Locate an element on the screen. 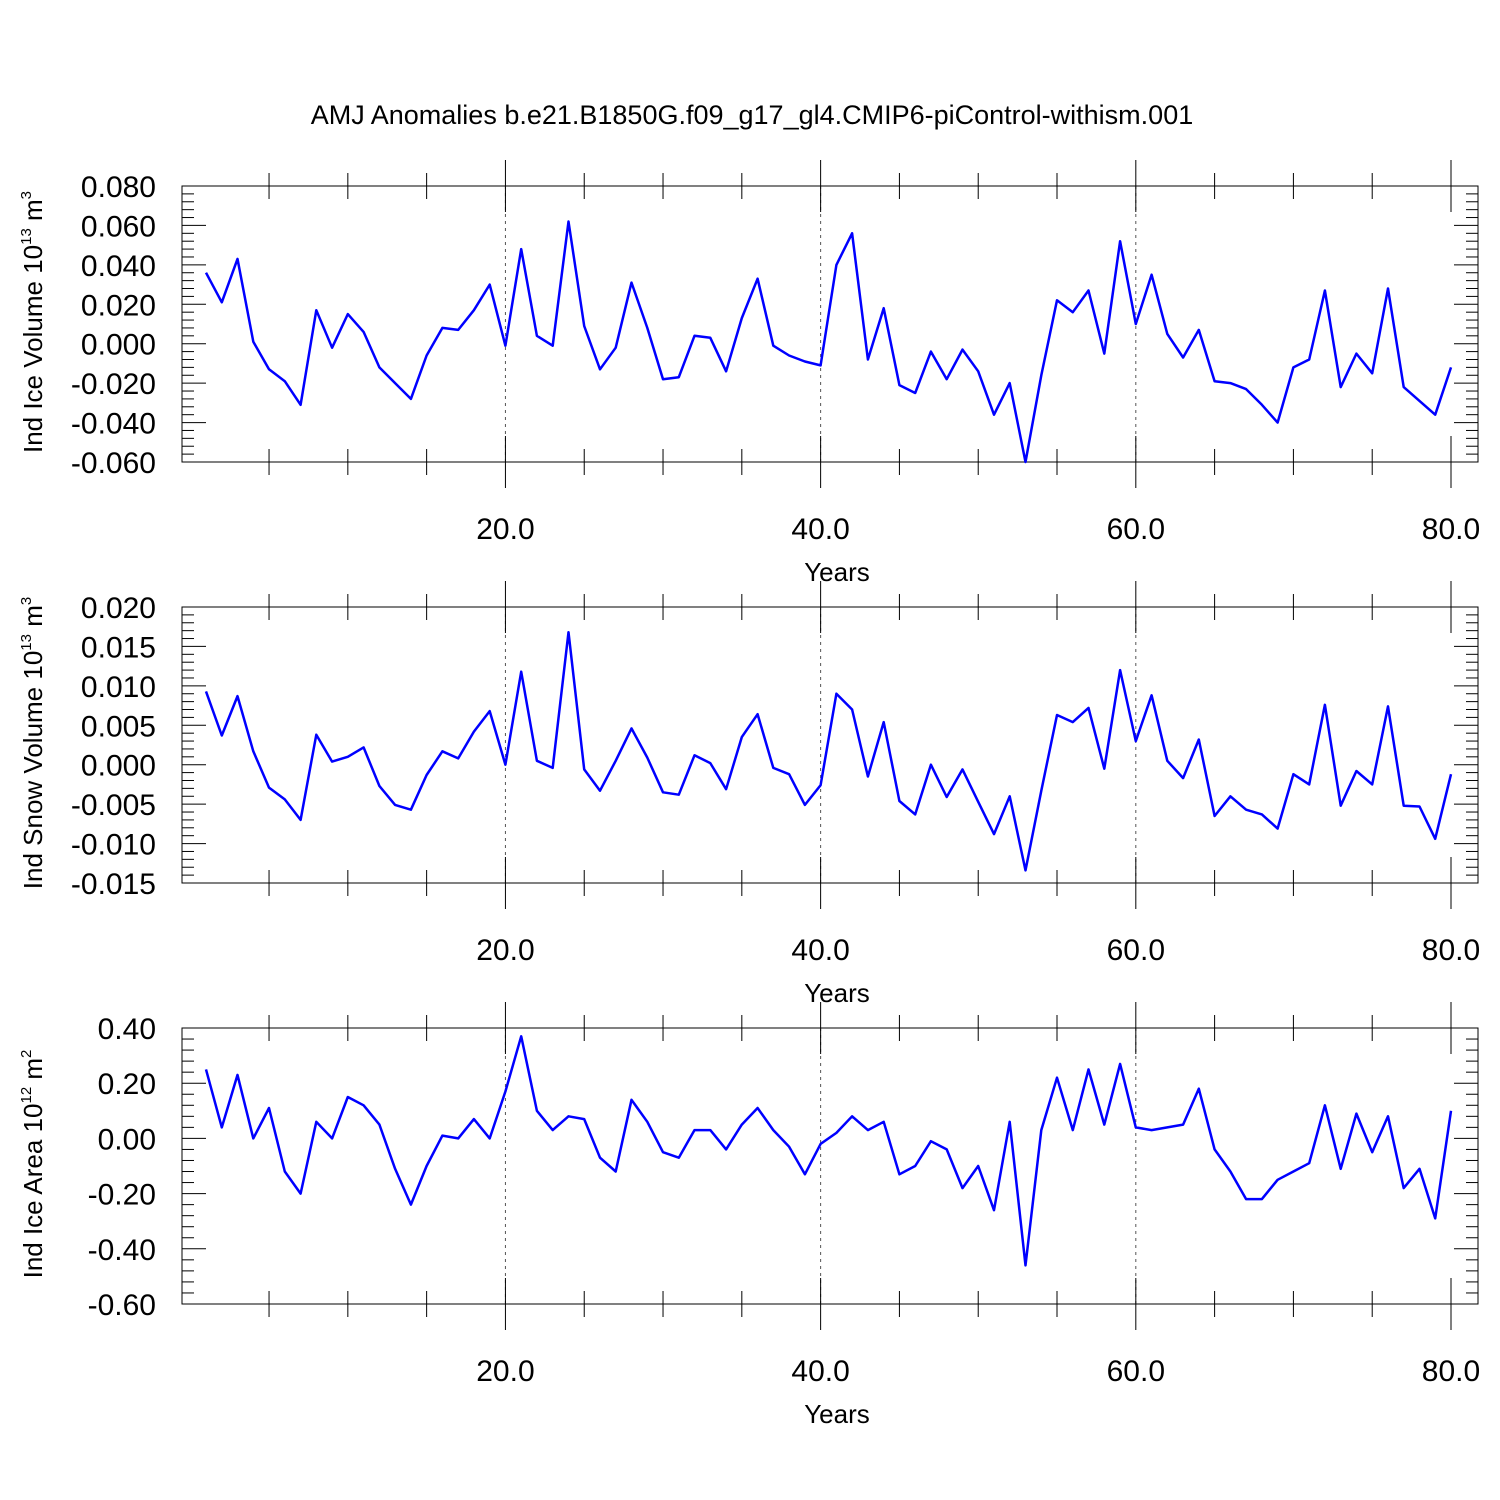  y-tick-label: -0.040 is located at coordinates (113, 424).